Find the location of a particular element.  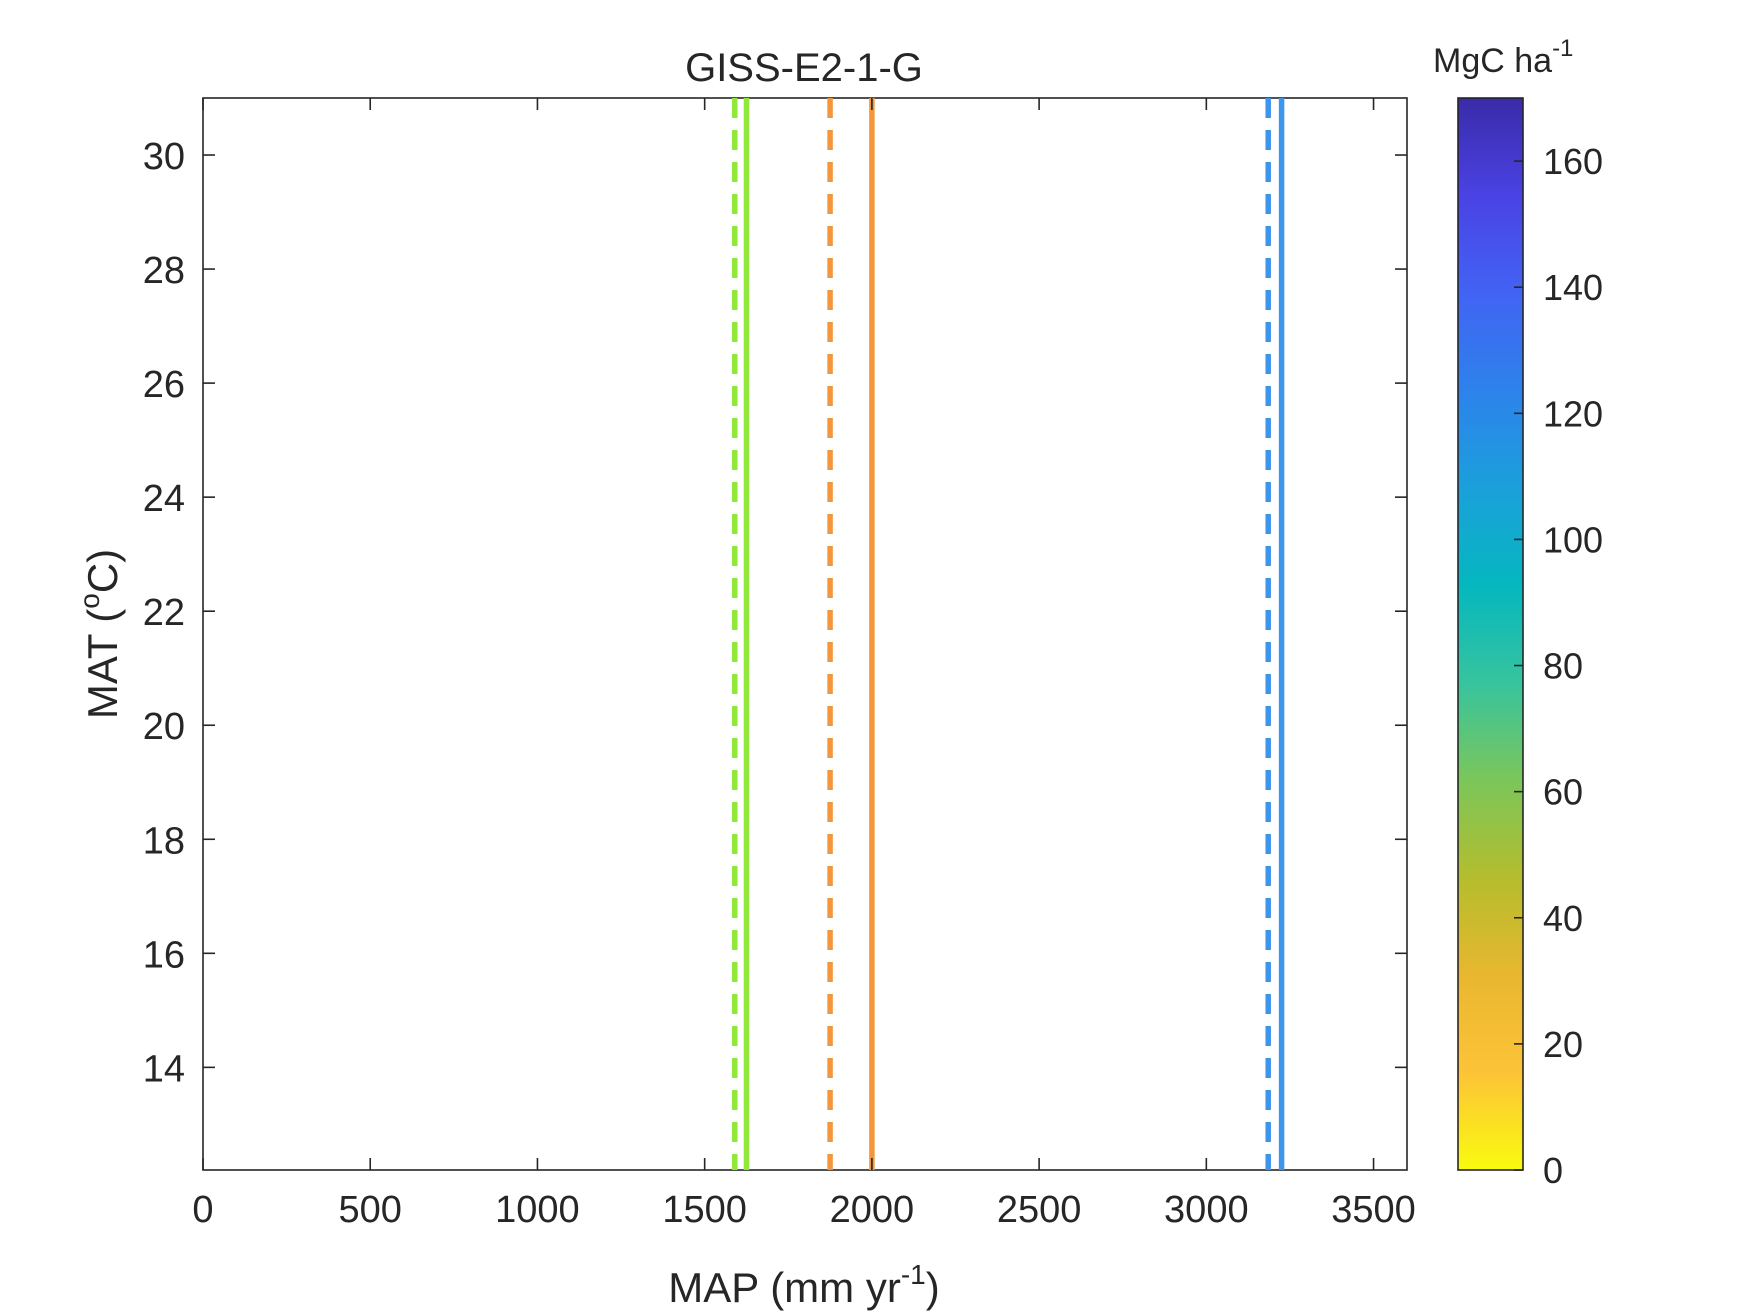

colorbar-tick-label: 120 is located at coordinates (1573, 413).